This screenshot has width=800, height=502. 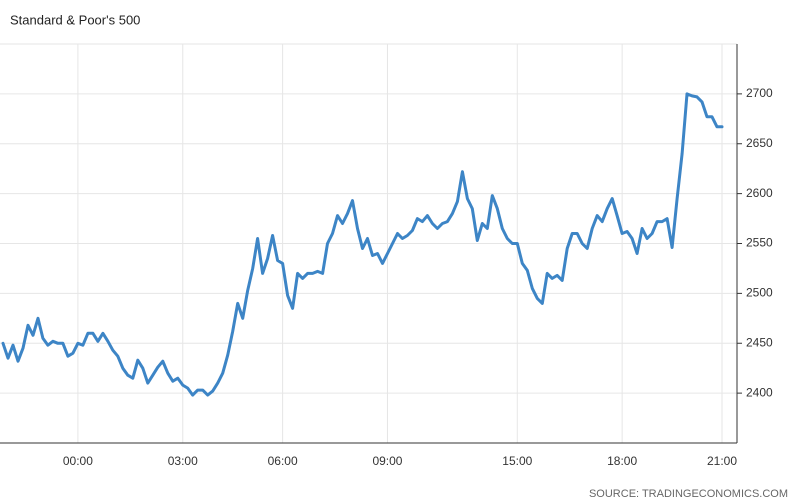 What do you see at coordinates (75, 19) in the screenshot?
I see `chart-title: Standard & Poor's 500` at bounding box center [75, 19].